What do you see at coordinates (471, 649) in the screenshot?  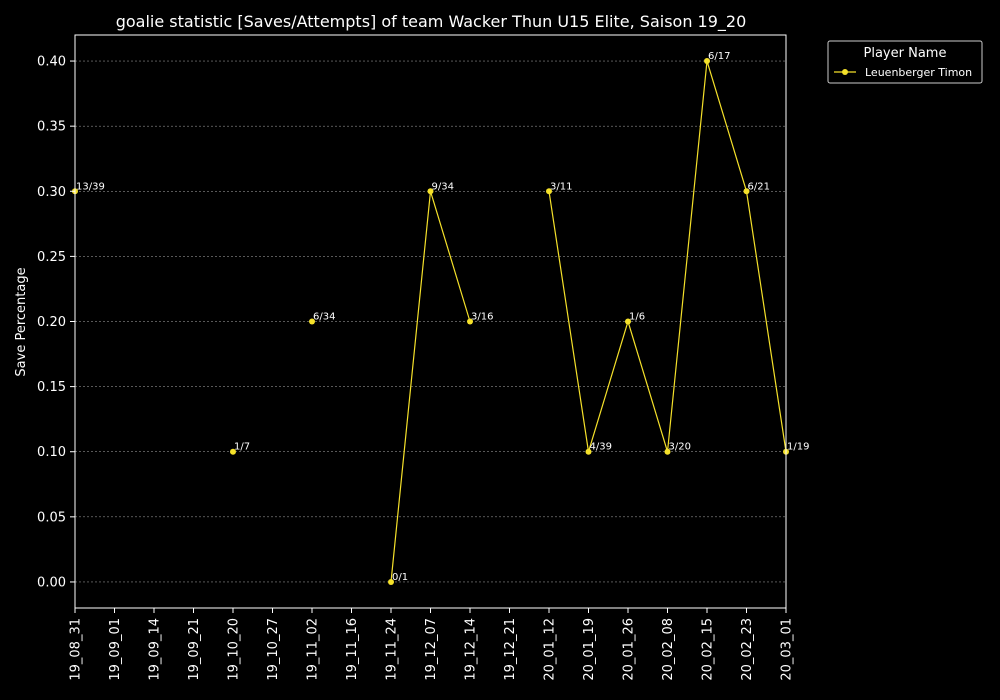 I see `x-tick-label: 19_12_14` at bounding box center [471, 649].